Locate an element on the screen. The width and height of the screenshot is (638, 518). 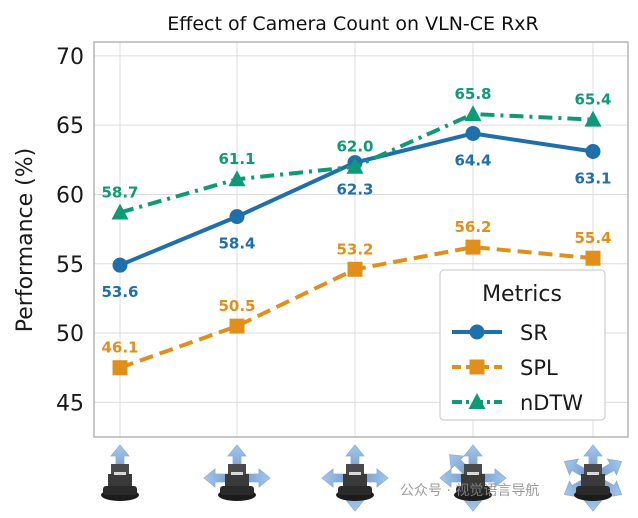
y-tick-label: 70 is located at coordinates (70, 57).